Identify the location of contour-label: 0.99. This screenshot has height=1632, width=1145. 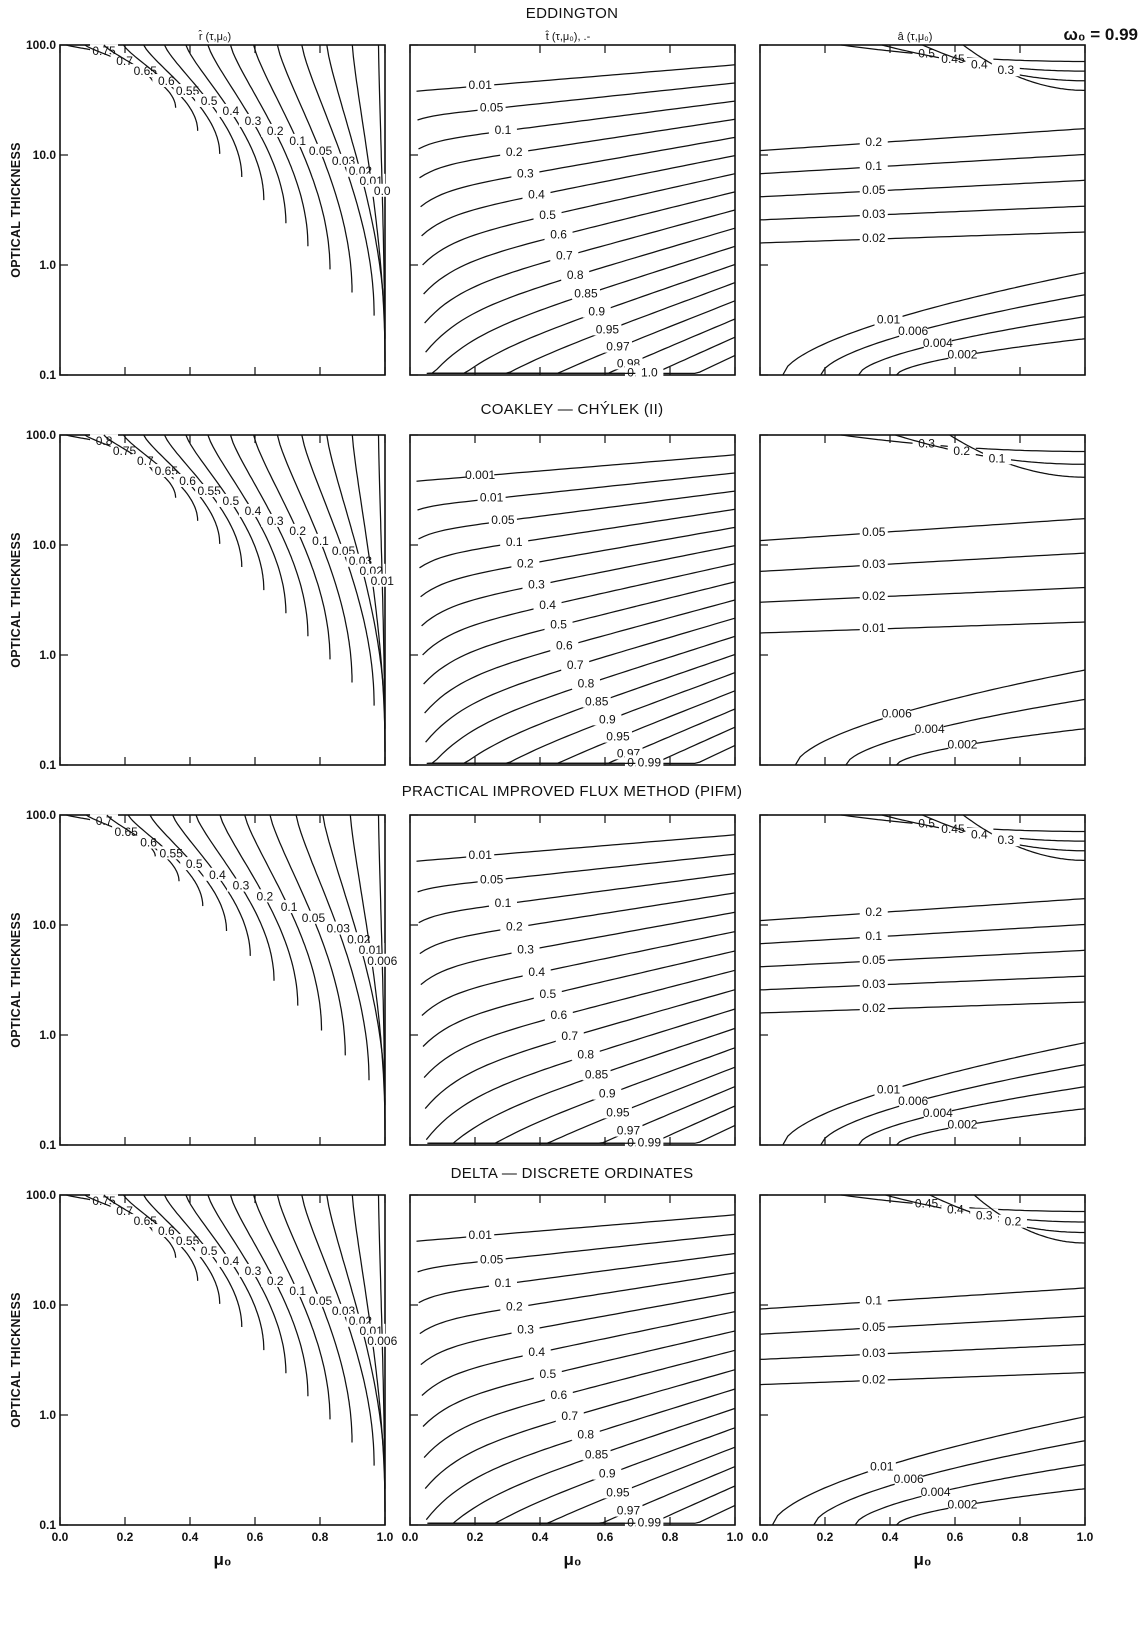
(650, 1142).